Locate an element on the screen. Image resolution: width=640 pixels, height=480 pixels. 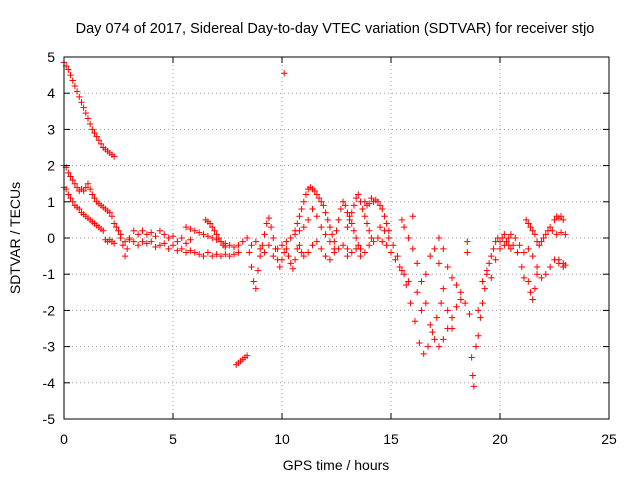
x-tick-label: 15 is located at coordinates (391, 439).